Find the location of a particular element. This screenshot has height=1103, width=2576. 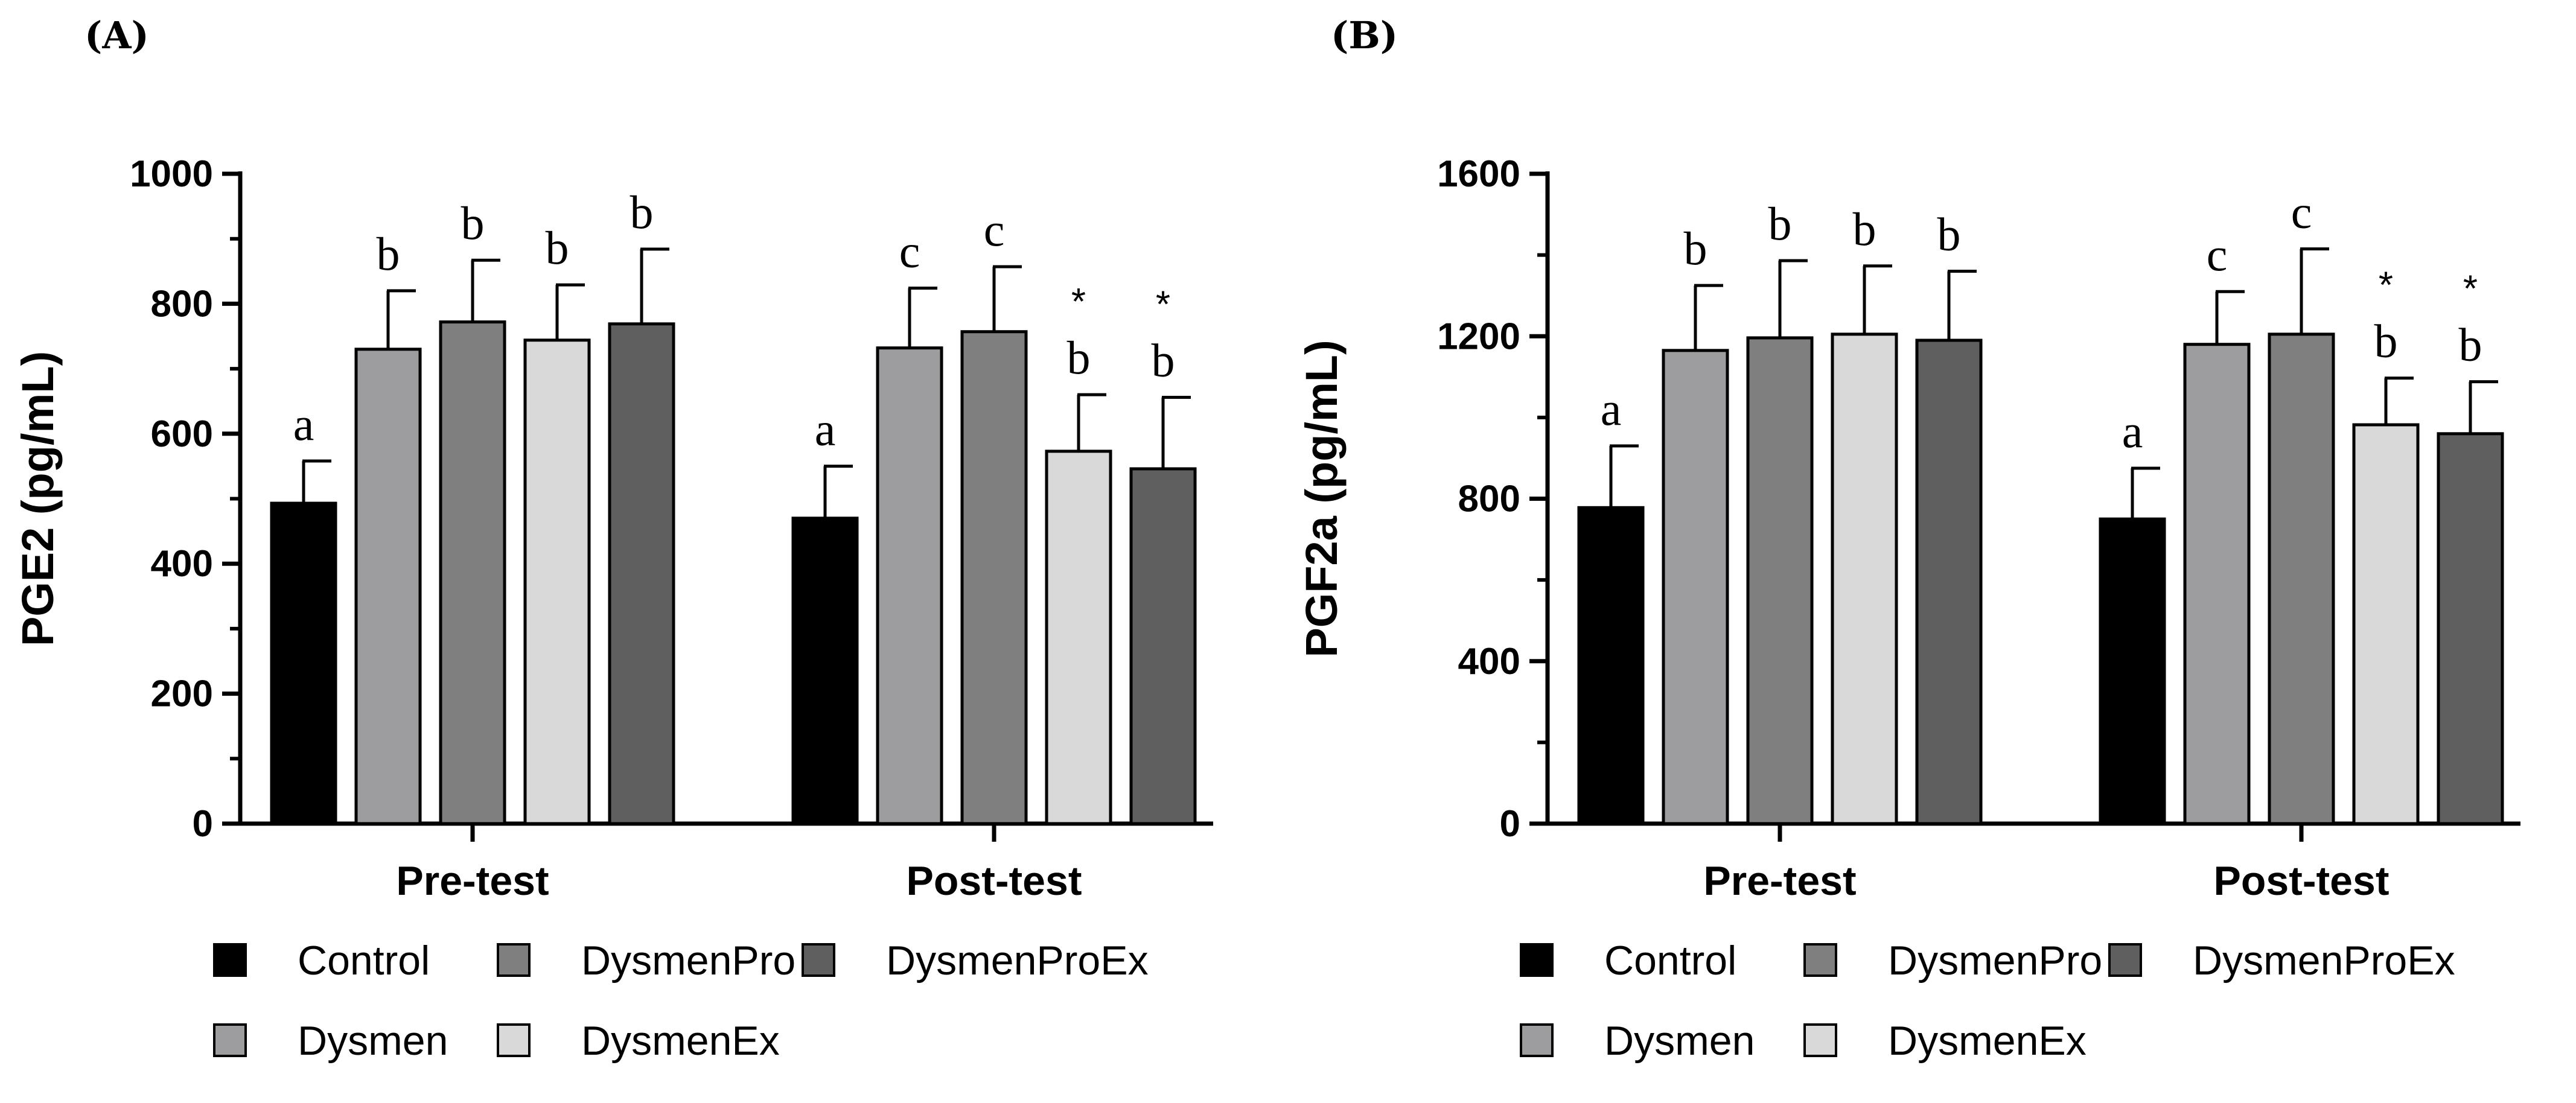

y-axis-title: PGF2a (pg/mL) is located at coordinates (1321, 498).